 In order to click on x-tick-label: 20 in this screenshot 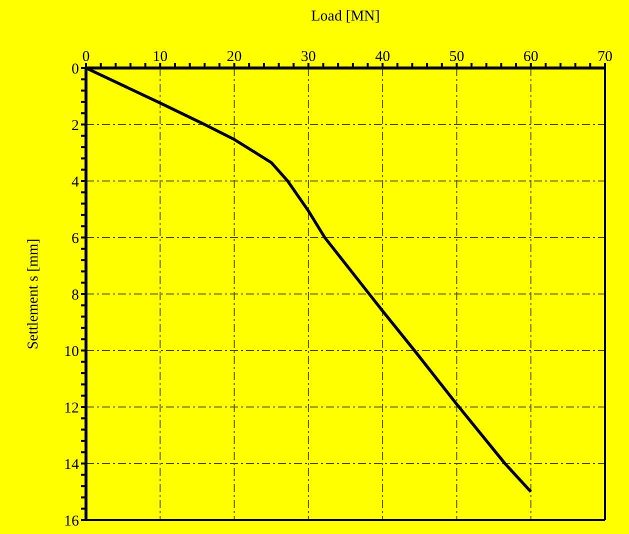, I will do `click(234, 57)`.